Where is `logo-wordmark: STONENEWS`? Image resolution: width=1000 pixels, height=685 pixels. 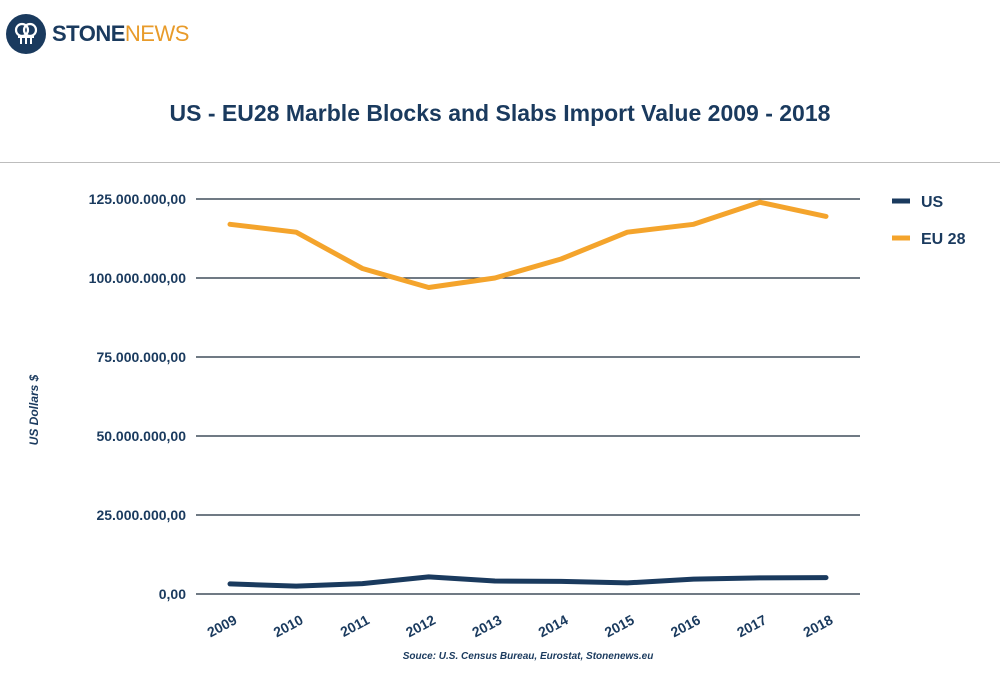
logo-wordmark: STONENEWS is located at coordinates (120, 34).